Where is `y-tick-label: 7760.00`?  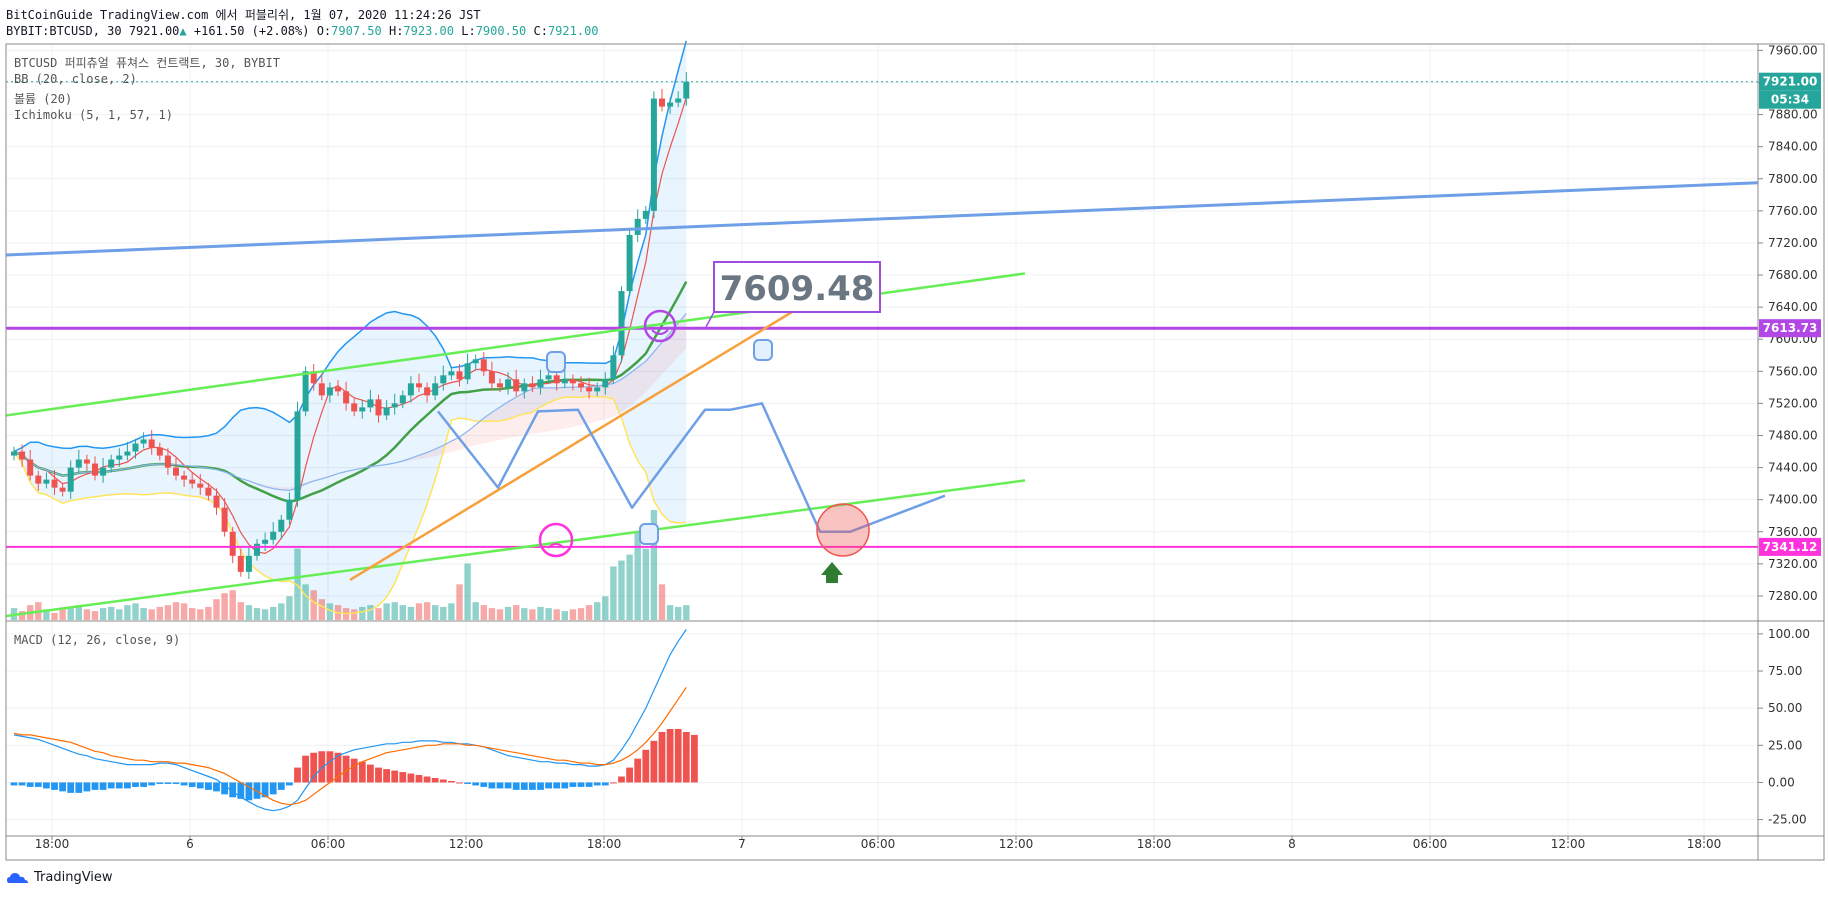
y-tick-label: 7760.00 is located at coordinates (1793, 211).